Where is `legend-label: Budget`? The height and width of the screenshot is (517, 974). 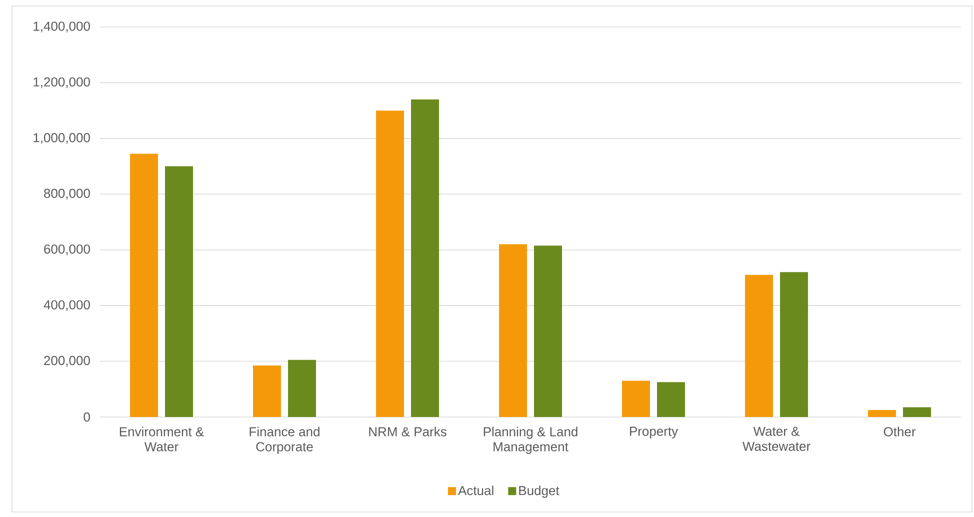 legend-label: Budget is located at coordinates (539, 492).